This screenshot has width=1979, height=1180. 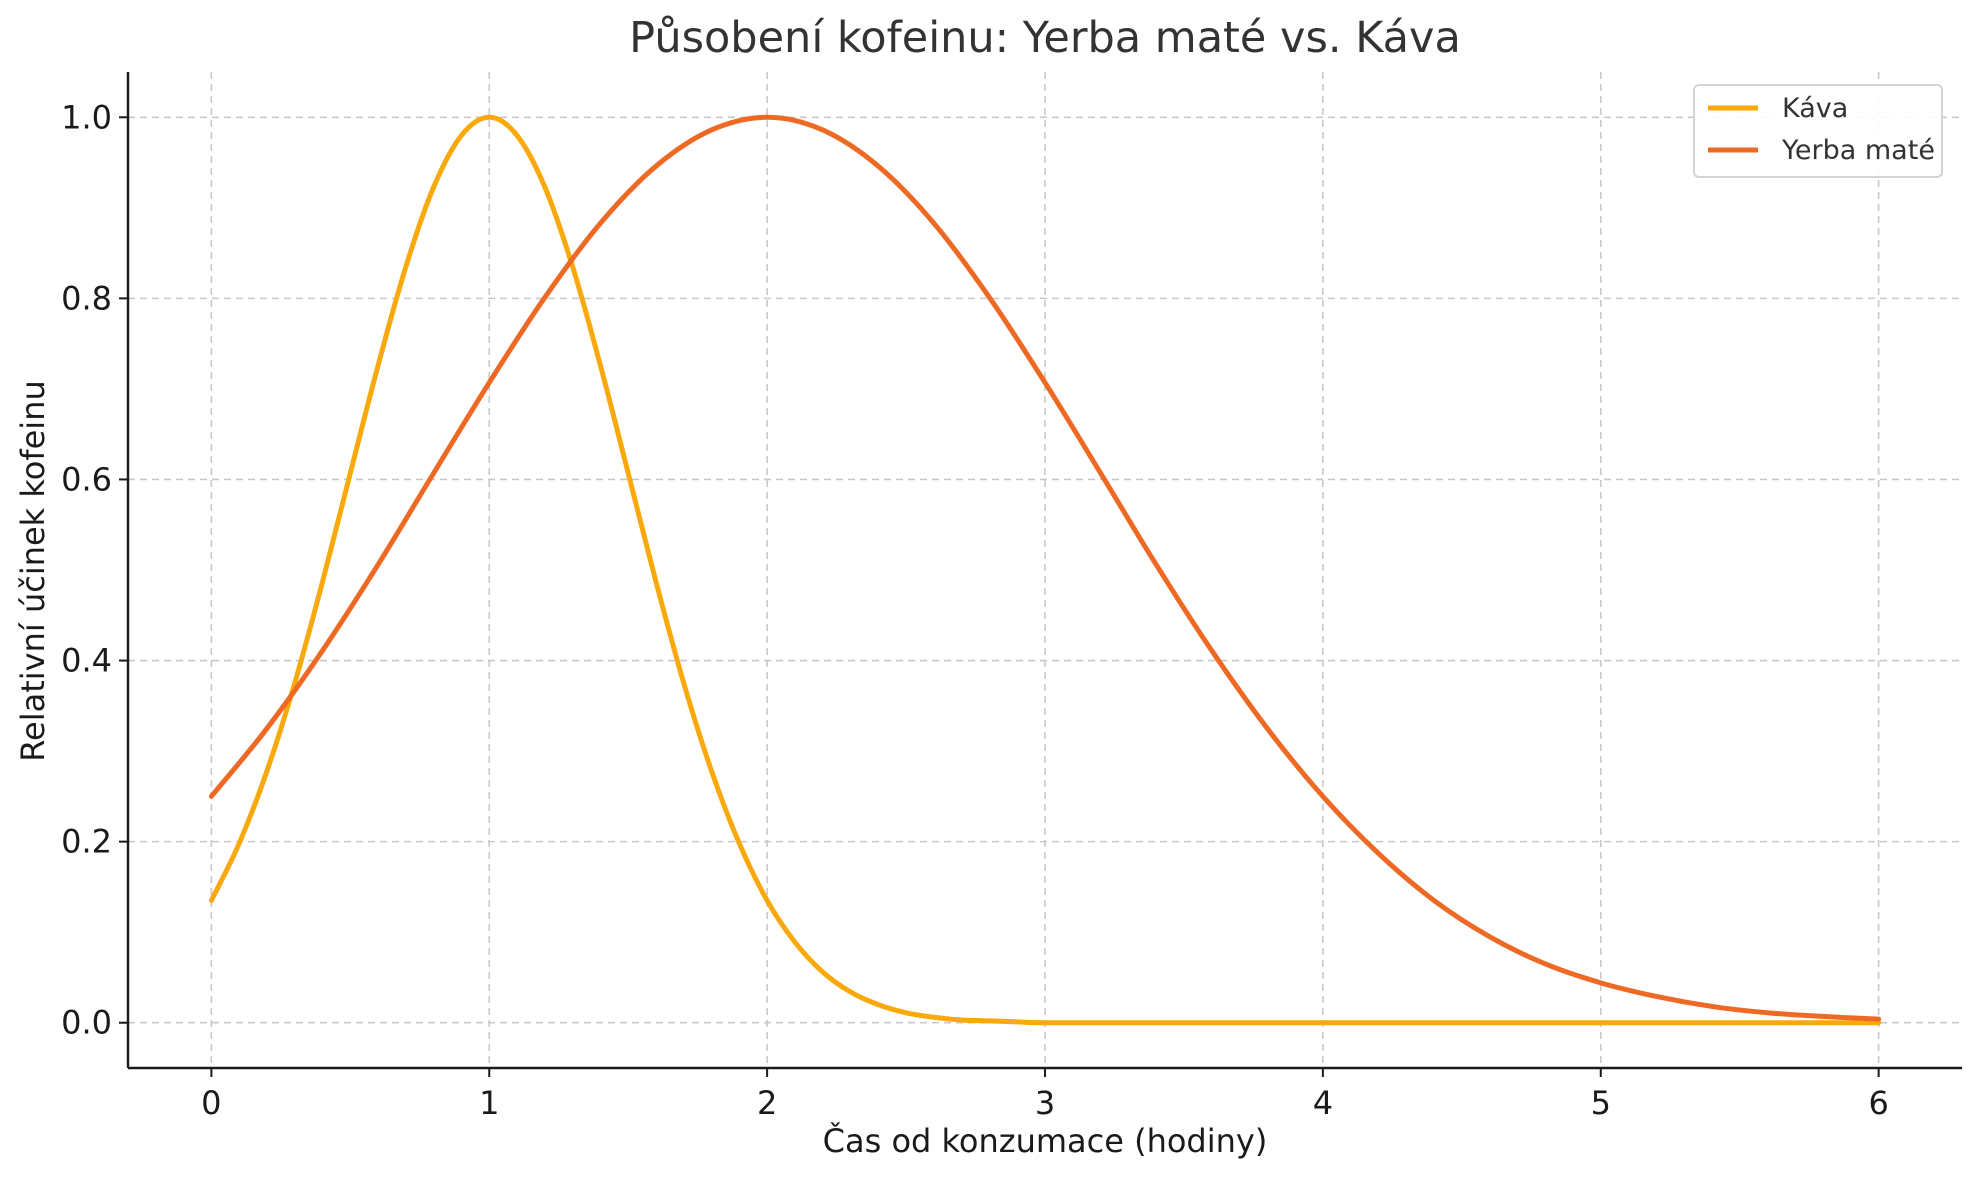 I want to click on x-tick-label-2: 2, so click(x=767, y=1103).